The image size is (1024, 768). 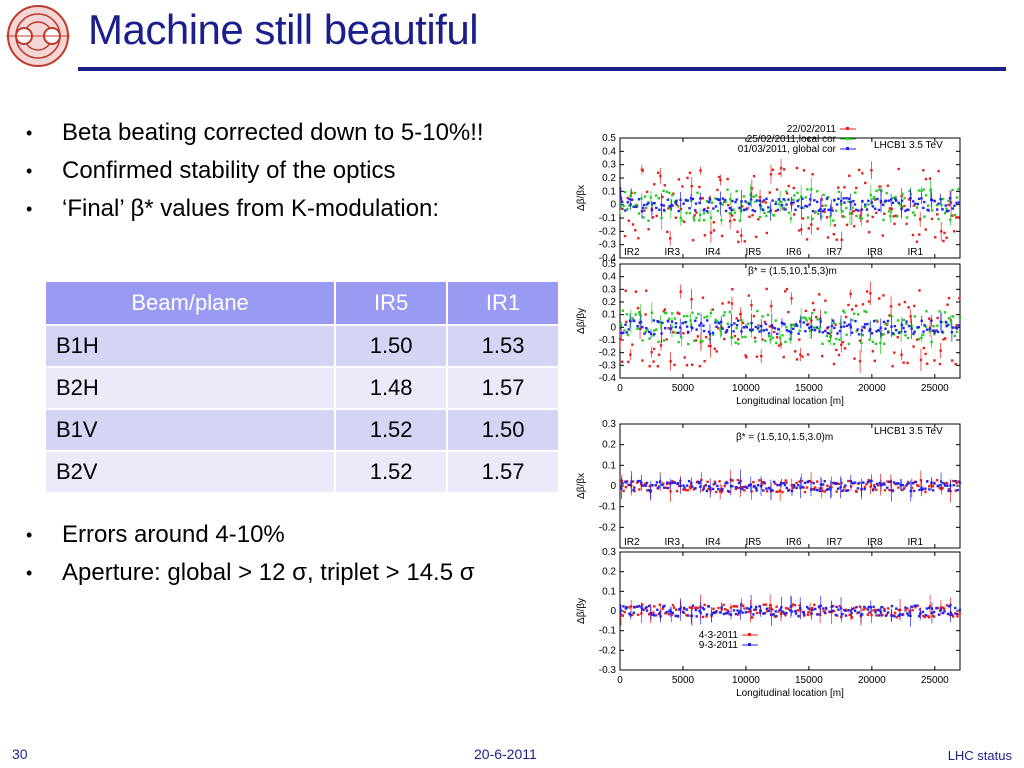 I want to click on title-divider, so click(x=542, y=69).